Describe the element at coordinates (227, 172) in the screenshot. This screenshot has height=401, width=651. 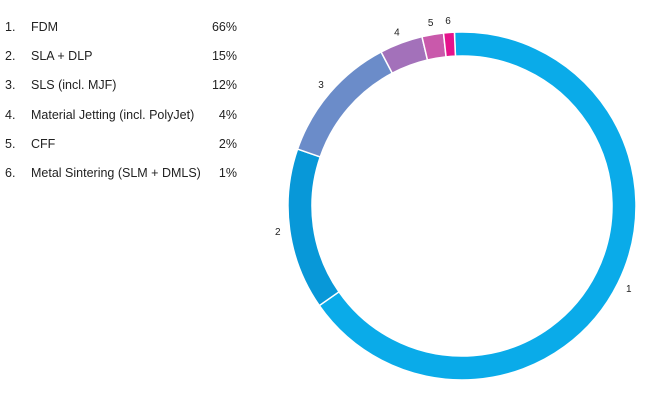
I see `legend-percent: 1%` at that location.